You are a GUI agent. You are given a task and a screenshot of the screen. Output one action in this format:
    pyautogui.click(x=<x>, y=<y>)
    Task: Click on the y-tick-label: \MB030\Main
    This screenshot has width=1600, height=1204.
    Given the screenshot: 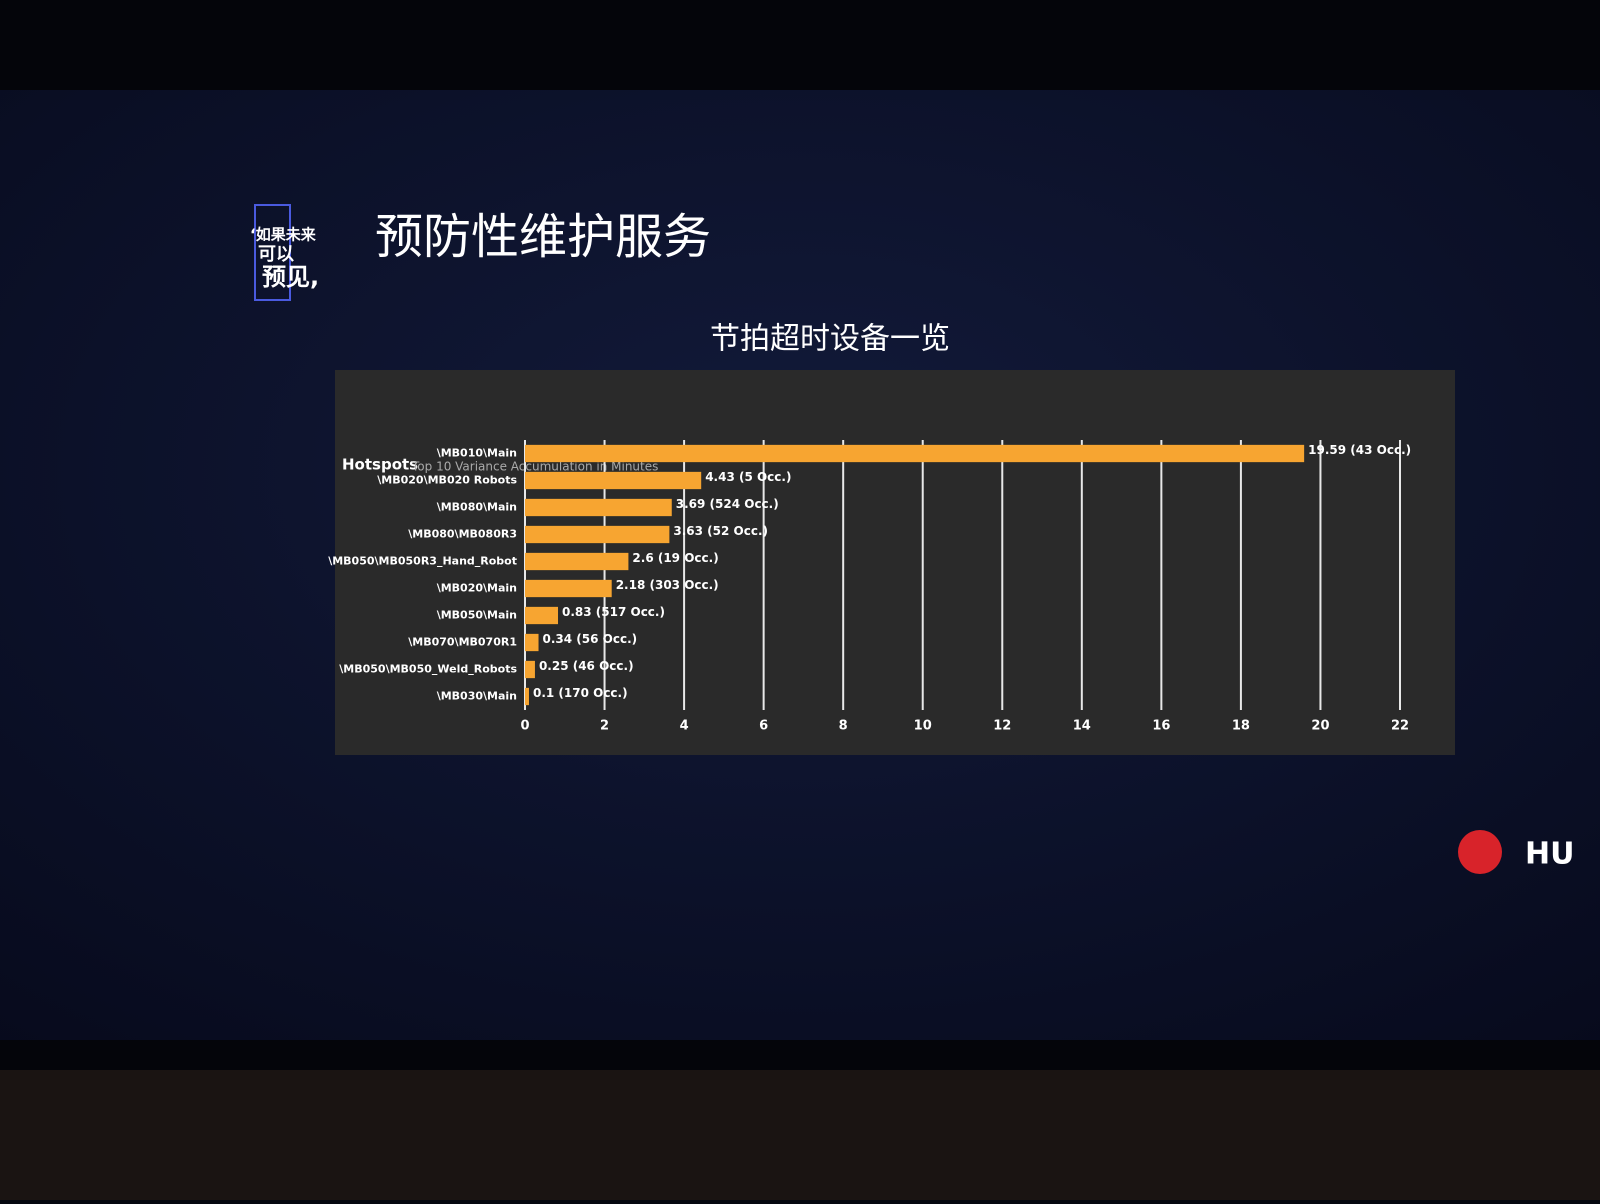 What is the action you would take?
    pyautogui.click(x=477, y=696)
    